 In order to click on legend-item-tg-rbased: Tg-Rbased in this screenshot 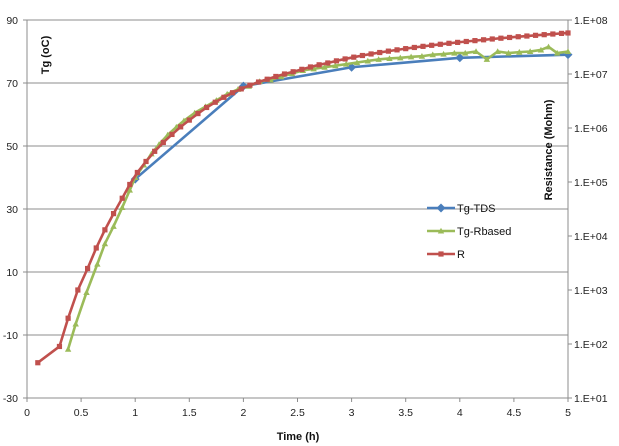, I will do `click(469, 232)`.